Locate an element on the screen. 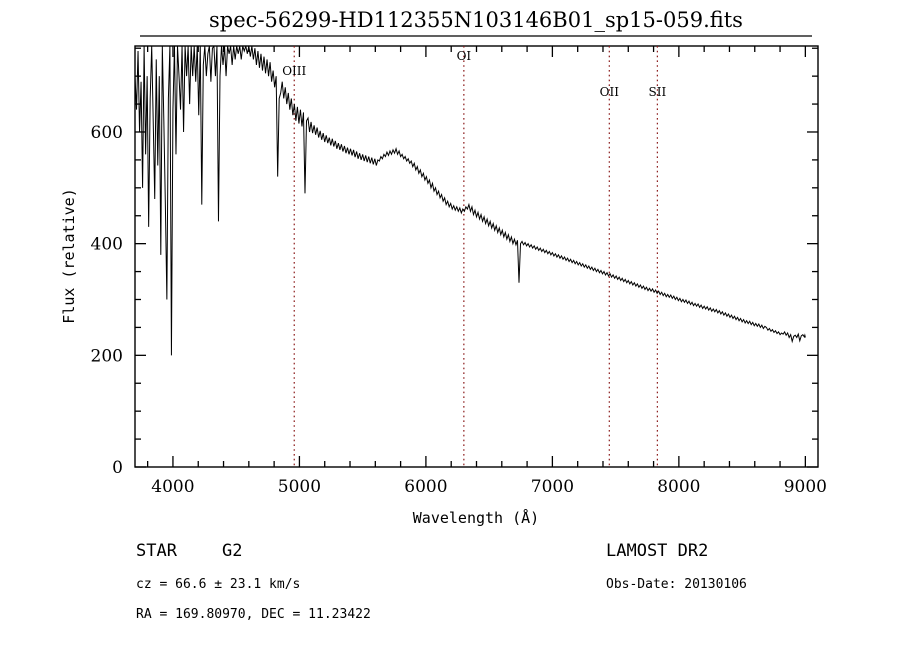 This screenshot has height=650, width=900. footer-obs-date: Obs-Date: 20130106 is located at coordinates (676, 584).